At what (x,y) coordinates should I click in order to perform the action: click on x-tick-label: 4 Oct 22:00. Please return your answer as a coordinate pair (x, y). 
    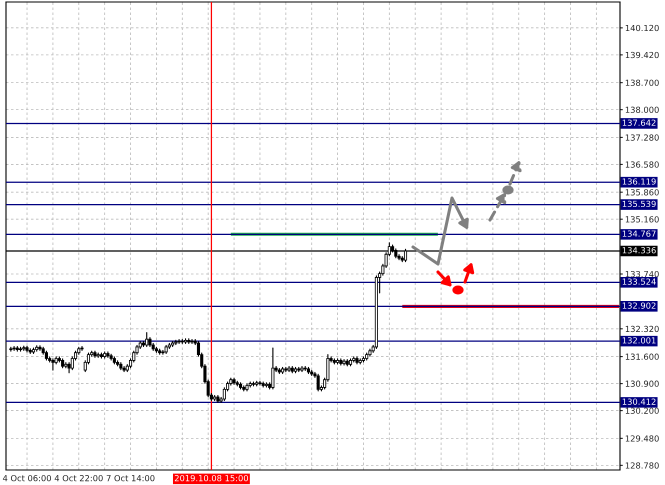
    Looking at the image, I should click on (78, 478).